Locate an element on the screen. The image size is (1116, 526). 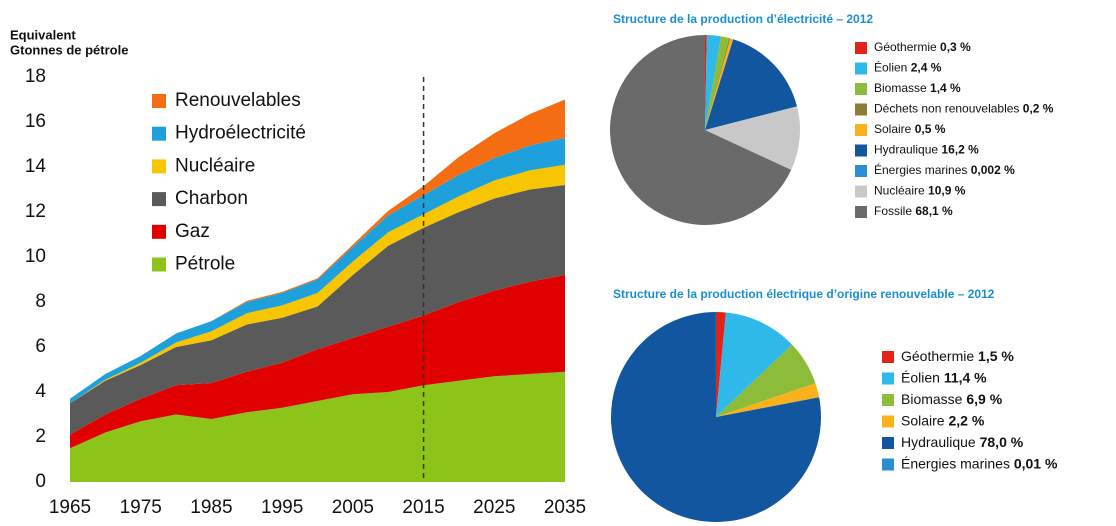
legend-label: Éolien 11,4 % is located at coordinates (944, 377).